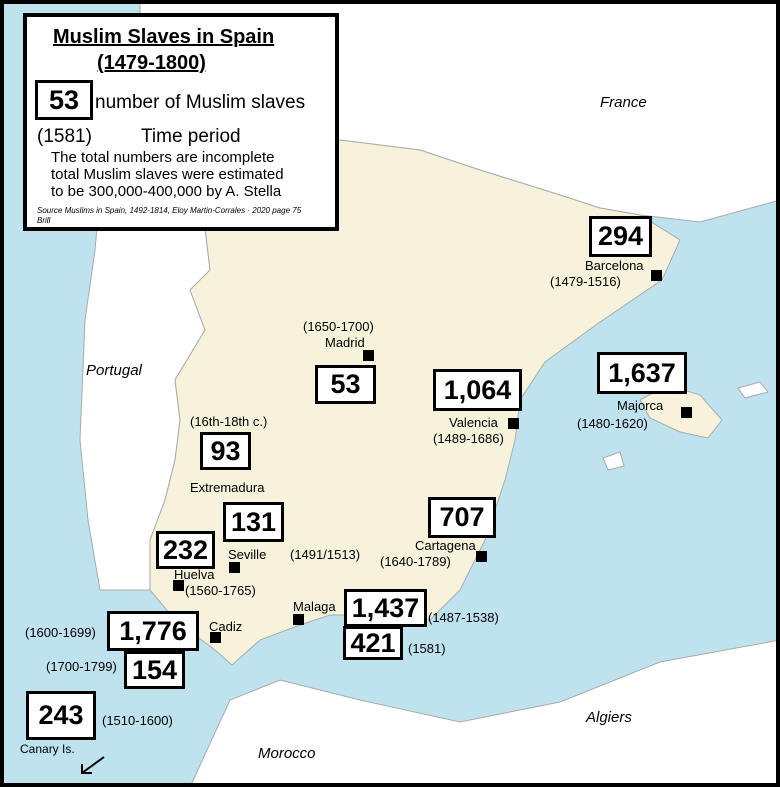 The width and height of the screenshot is (780, 787). What do you see at coordinates (64, 136) in the screenshot?
I see `legend-period: (1581)` at bounding box center [64, 136].